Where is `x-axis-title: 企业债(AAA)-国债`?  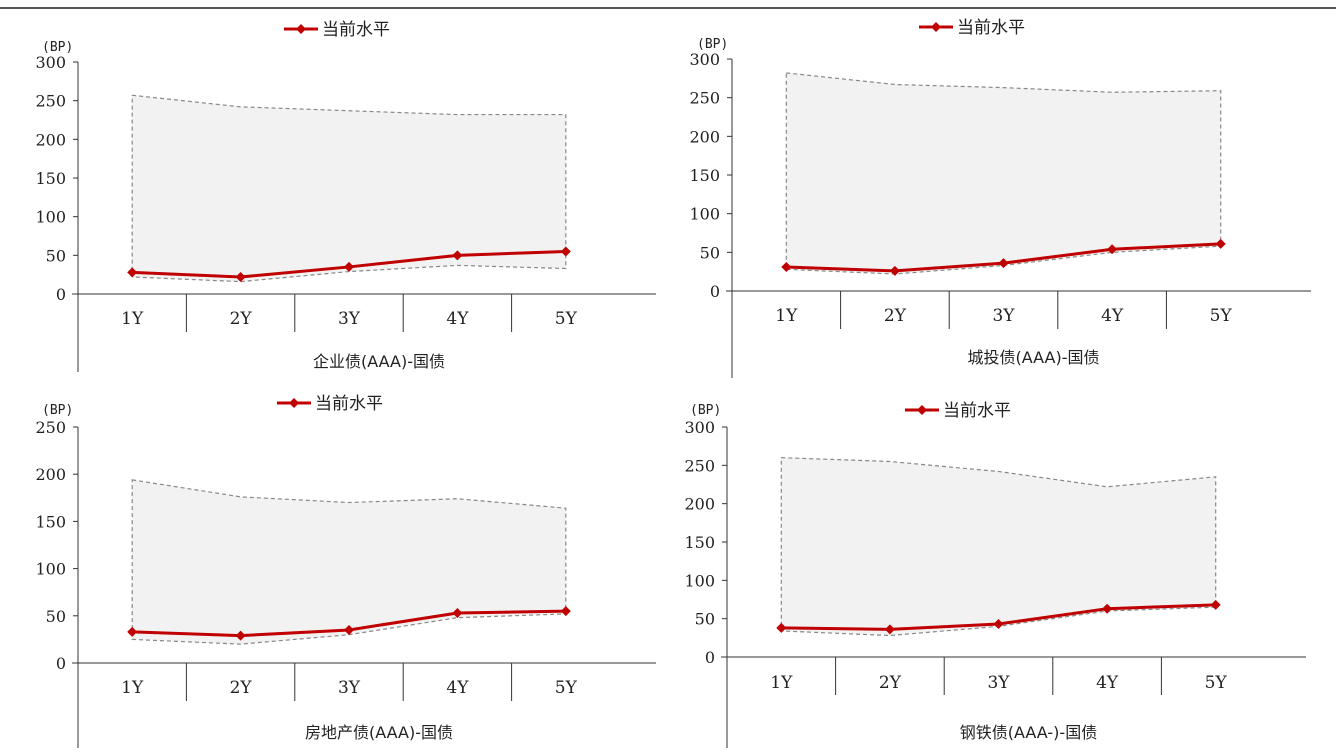 x-axis-title: 企业债(AAA)-国债 is located at coordinates (379, 361).